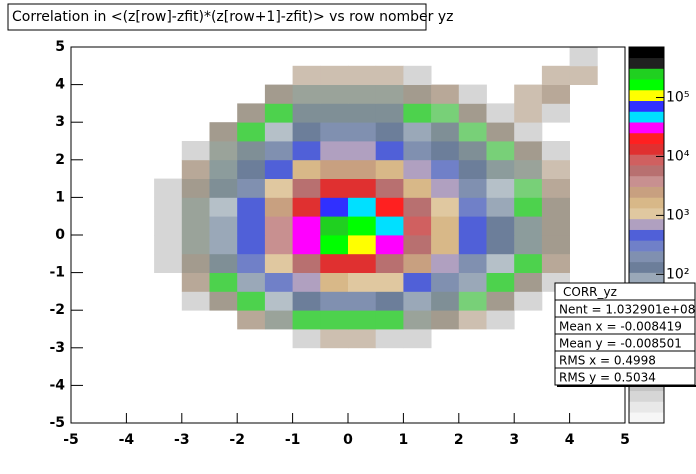 The image size is (696, 474). Describe the element at coordinates (650, 309) in the screenshot. I see `stats-value: 1.032901e+08` at that location.